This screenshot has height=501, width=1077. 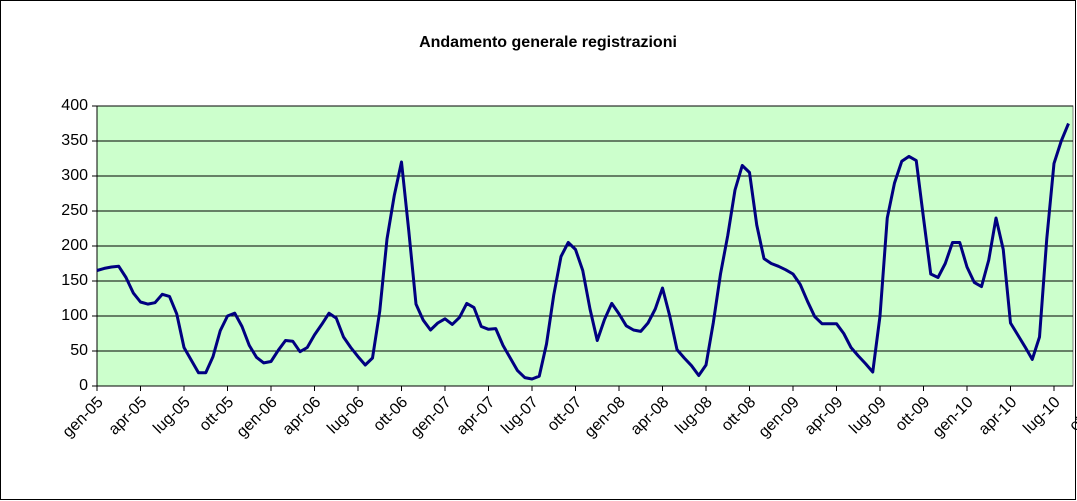 I want to click on y-tick-label: 200, so click(x=74, y=245).